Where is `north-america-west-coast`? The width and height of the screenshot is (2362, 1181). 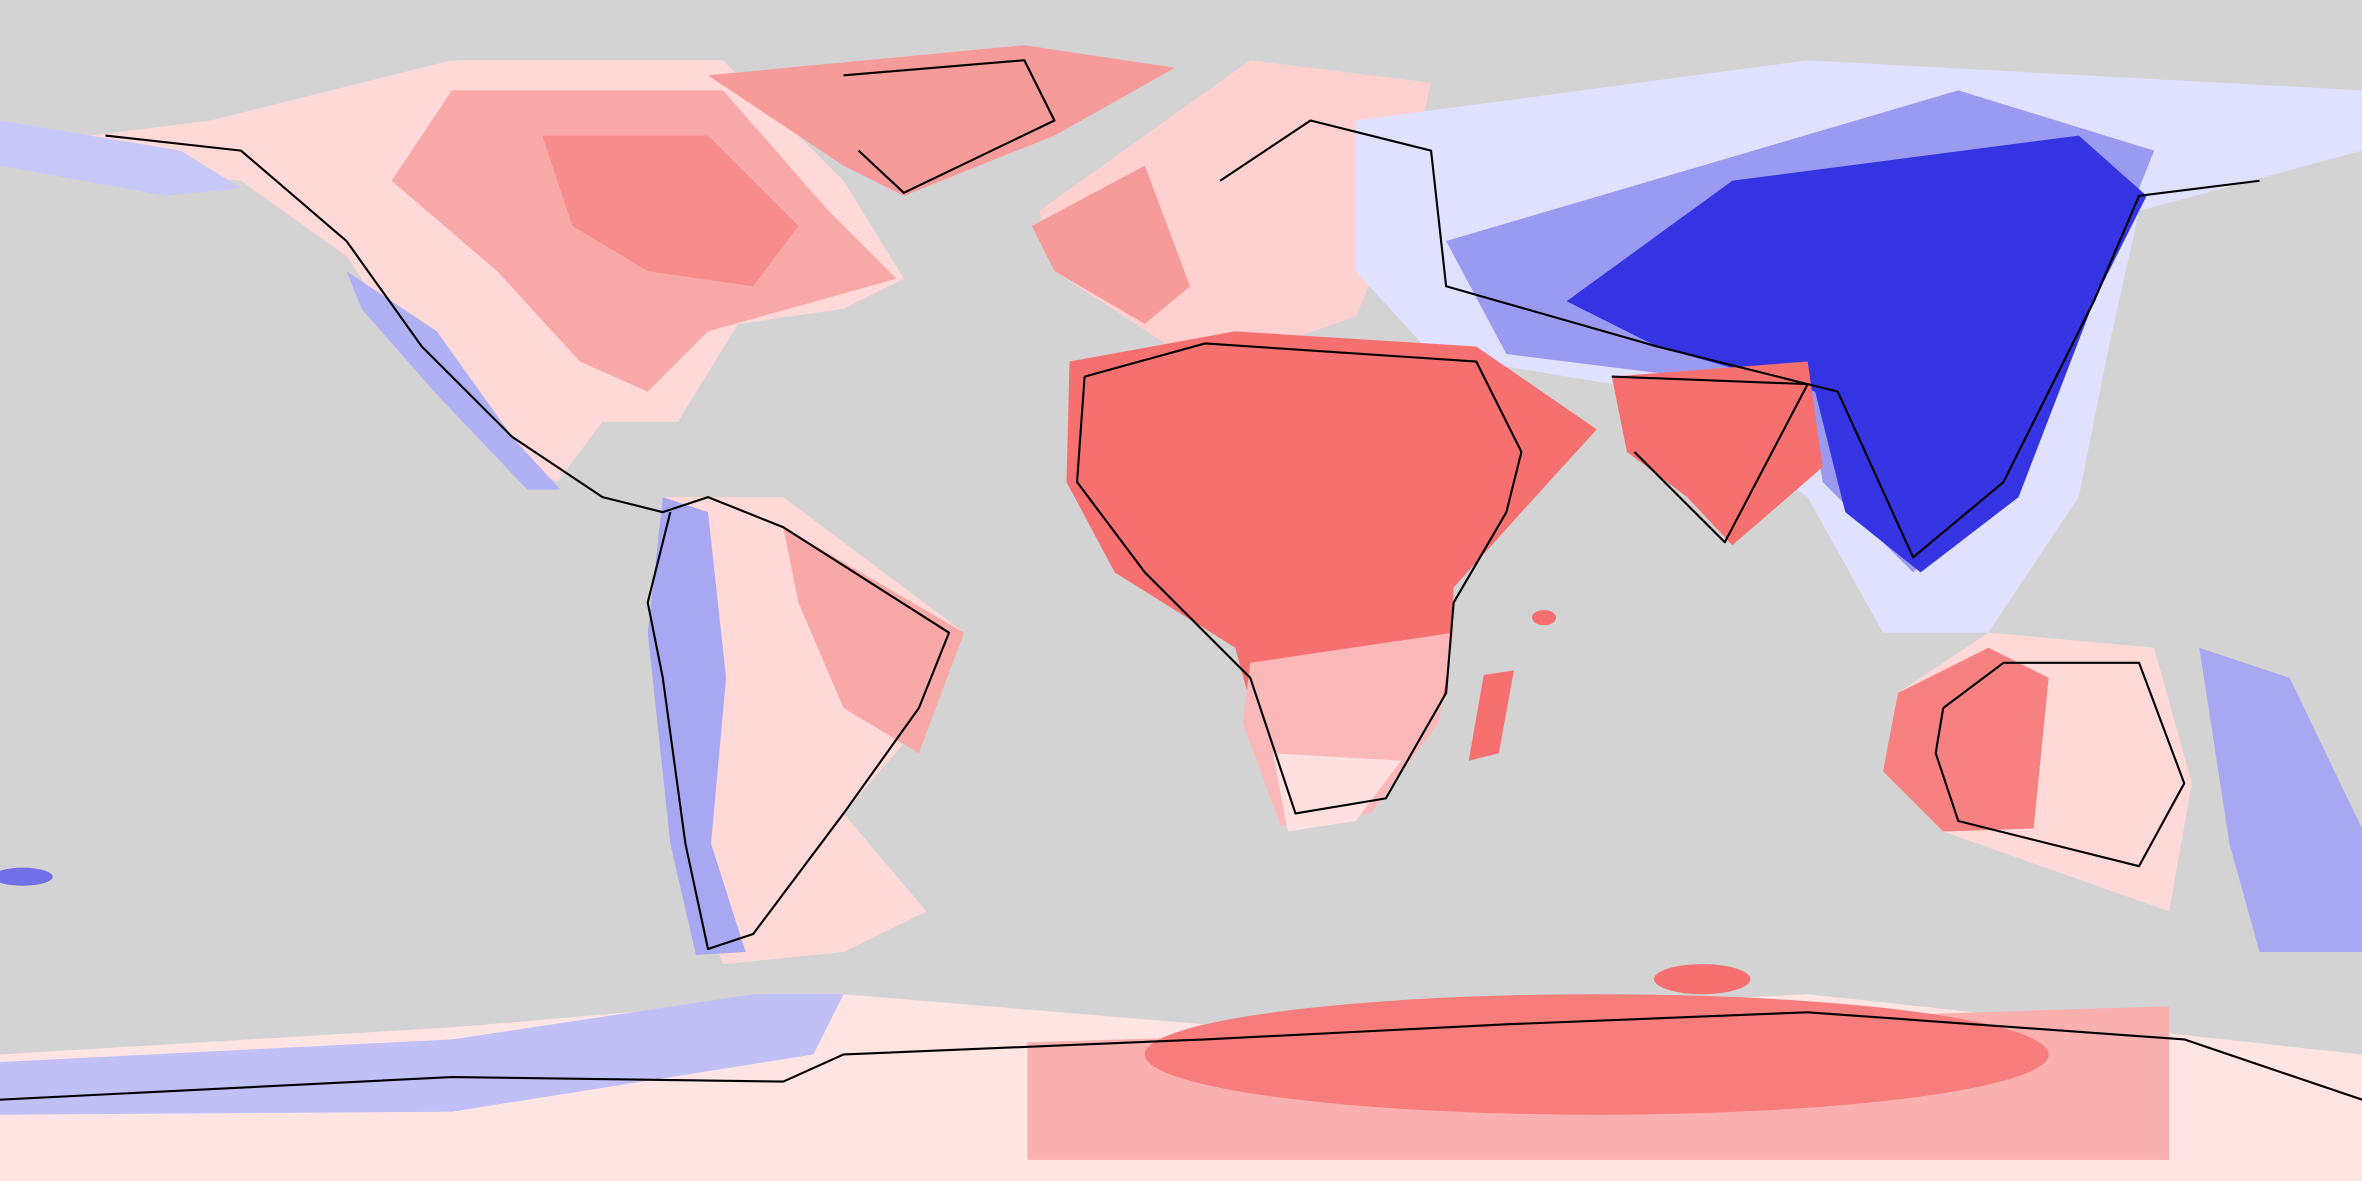
north-america-west-coast is located at coordinates (453, 380).